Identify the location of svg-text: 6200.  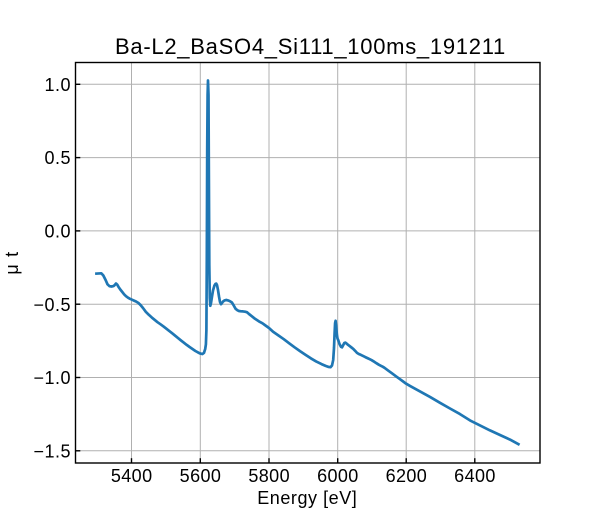
(407, 476).